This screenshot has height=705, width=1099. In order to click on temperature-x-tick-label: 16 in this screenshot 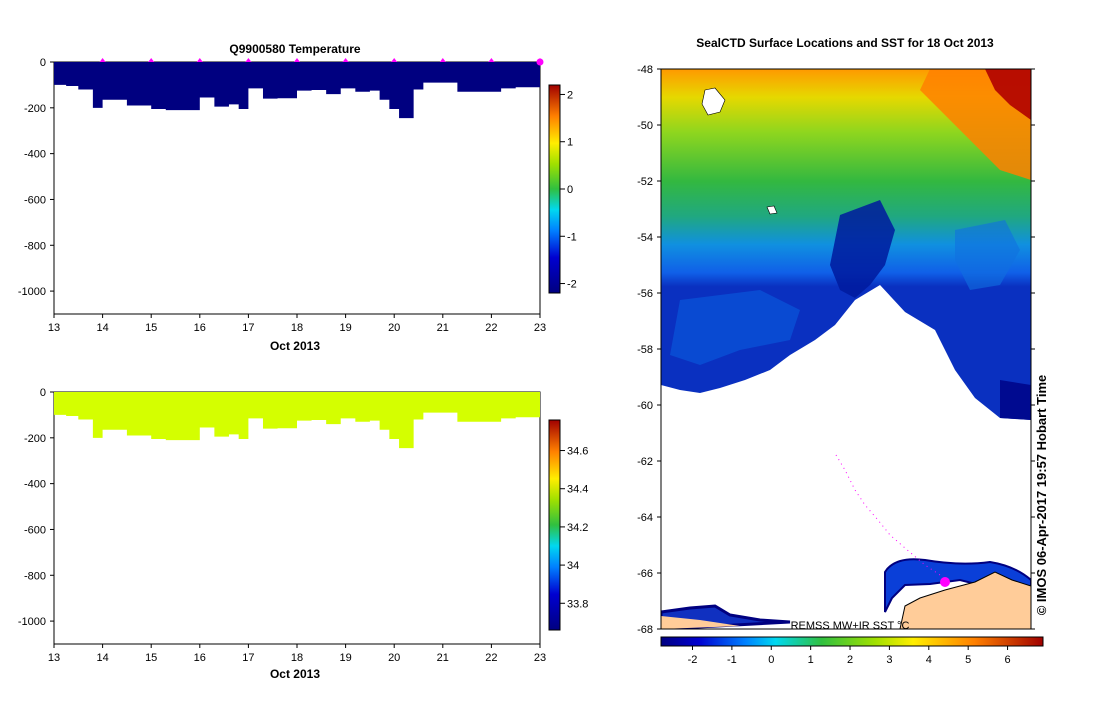, I will do `click(200, 328)`.